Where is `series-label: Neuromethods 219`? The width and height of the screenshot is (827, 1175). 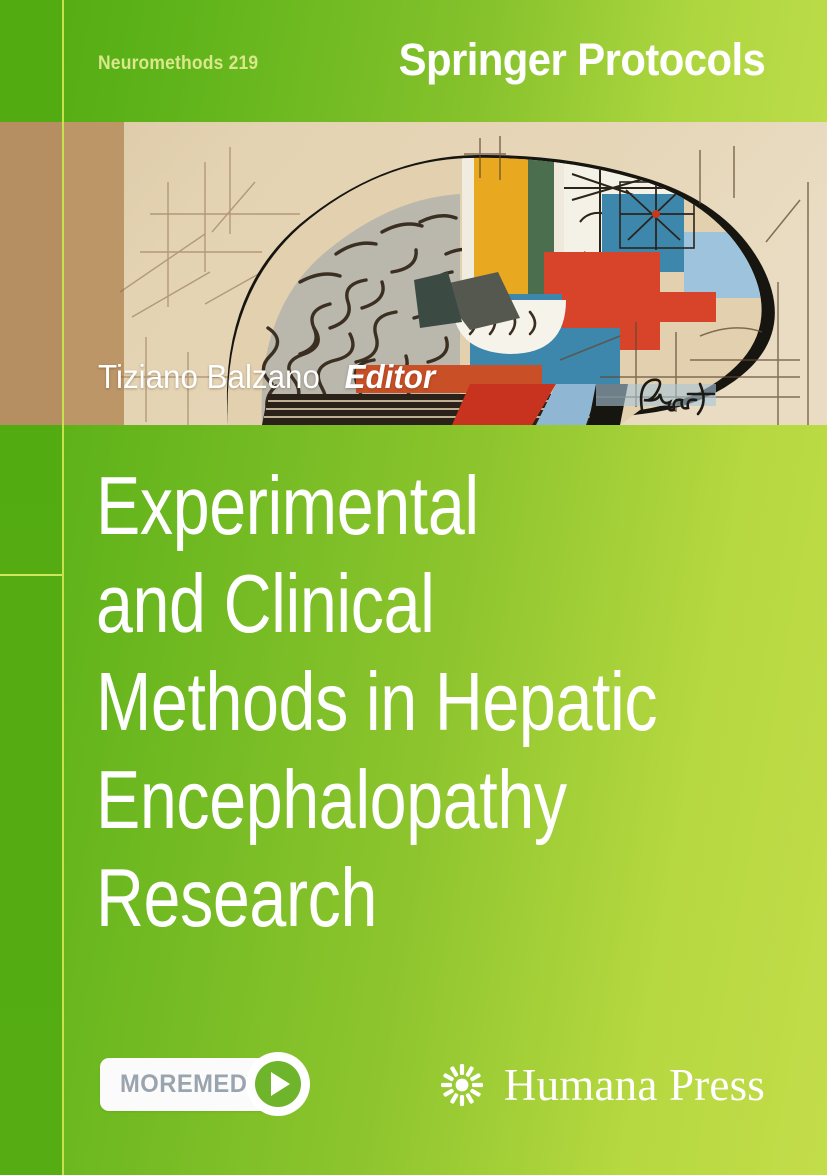 series-label: Neuromethods 219 is located at coordinates (178, 63).